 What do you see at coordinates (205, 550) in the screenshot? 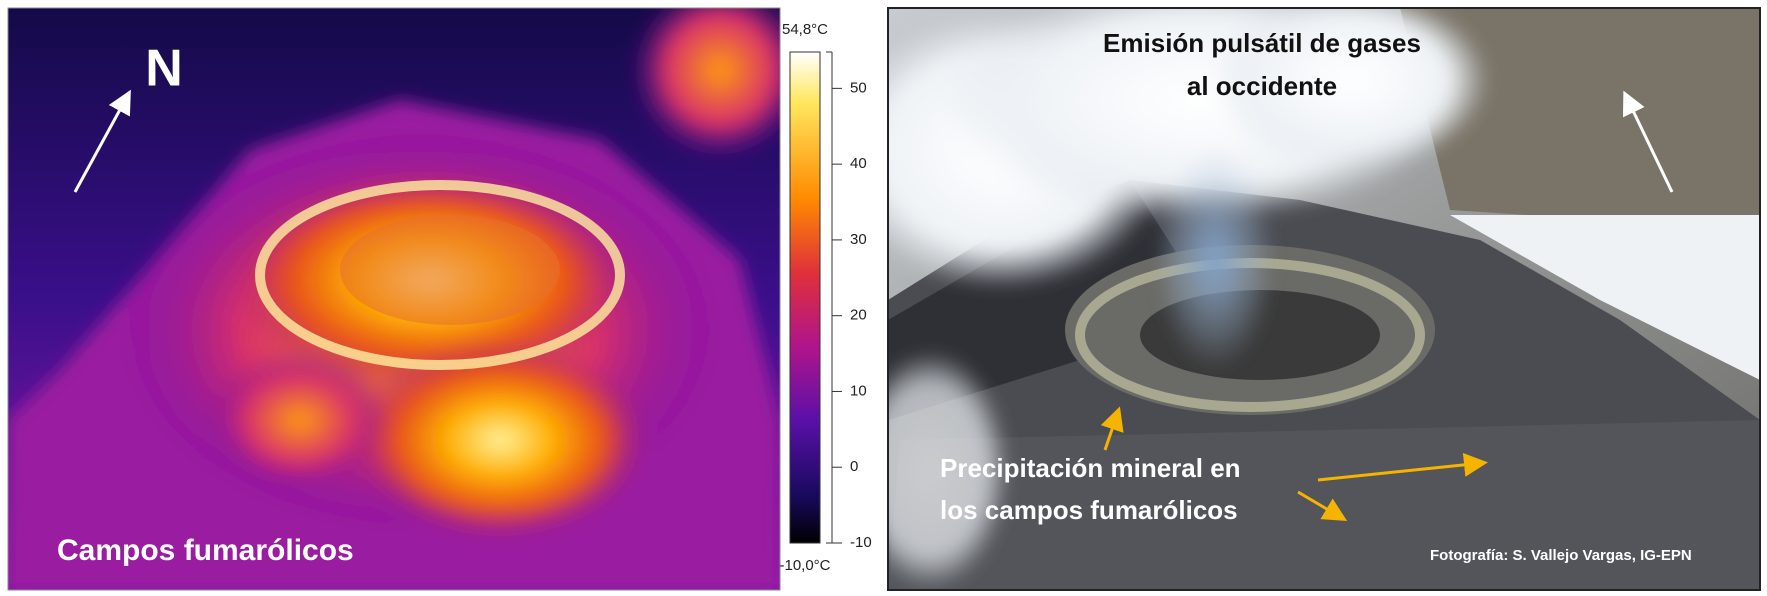
I see `thermal-caption: Campos fumarólicos` at bounding box center [205, 550].